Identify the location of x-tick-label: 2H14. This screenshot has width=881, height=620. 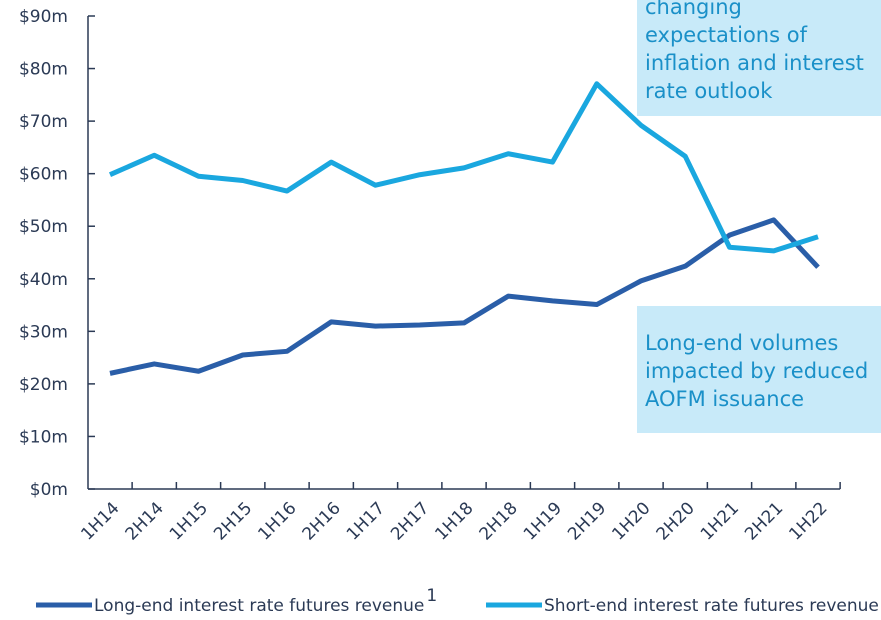
(145, 521).